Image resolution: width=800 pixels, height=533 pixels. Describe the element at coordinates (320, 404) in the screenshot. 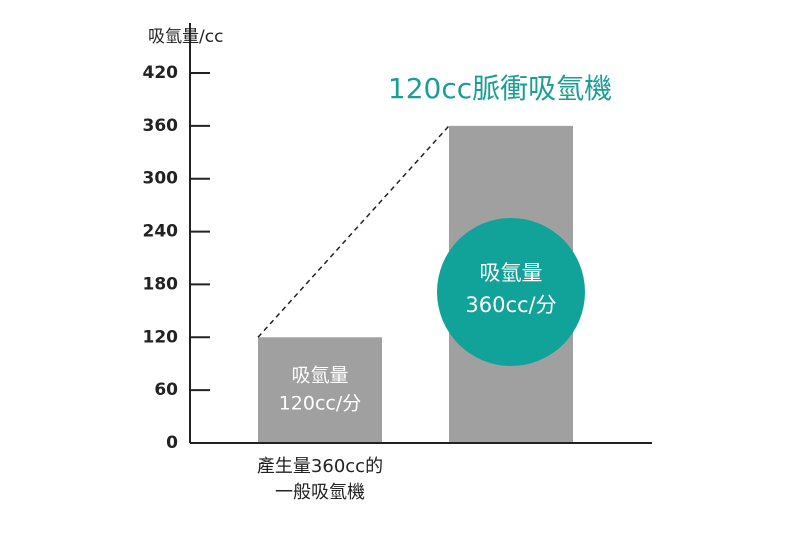

I see `value-label: 120cc/分` at that location.